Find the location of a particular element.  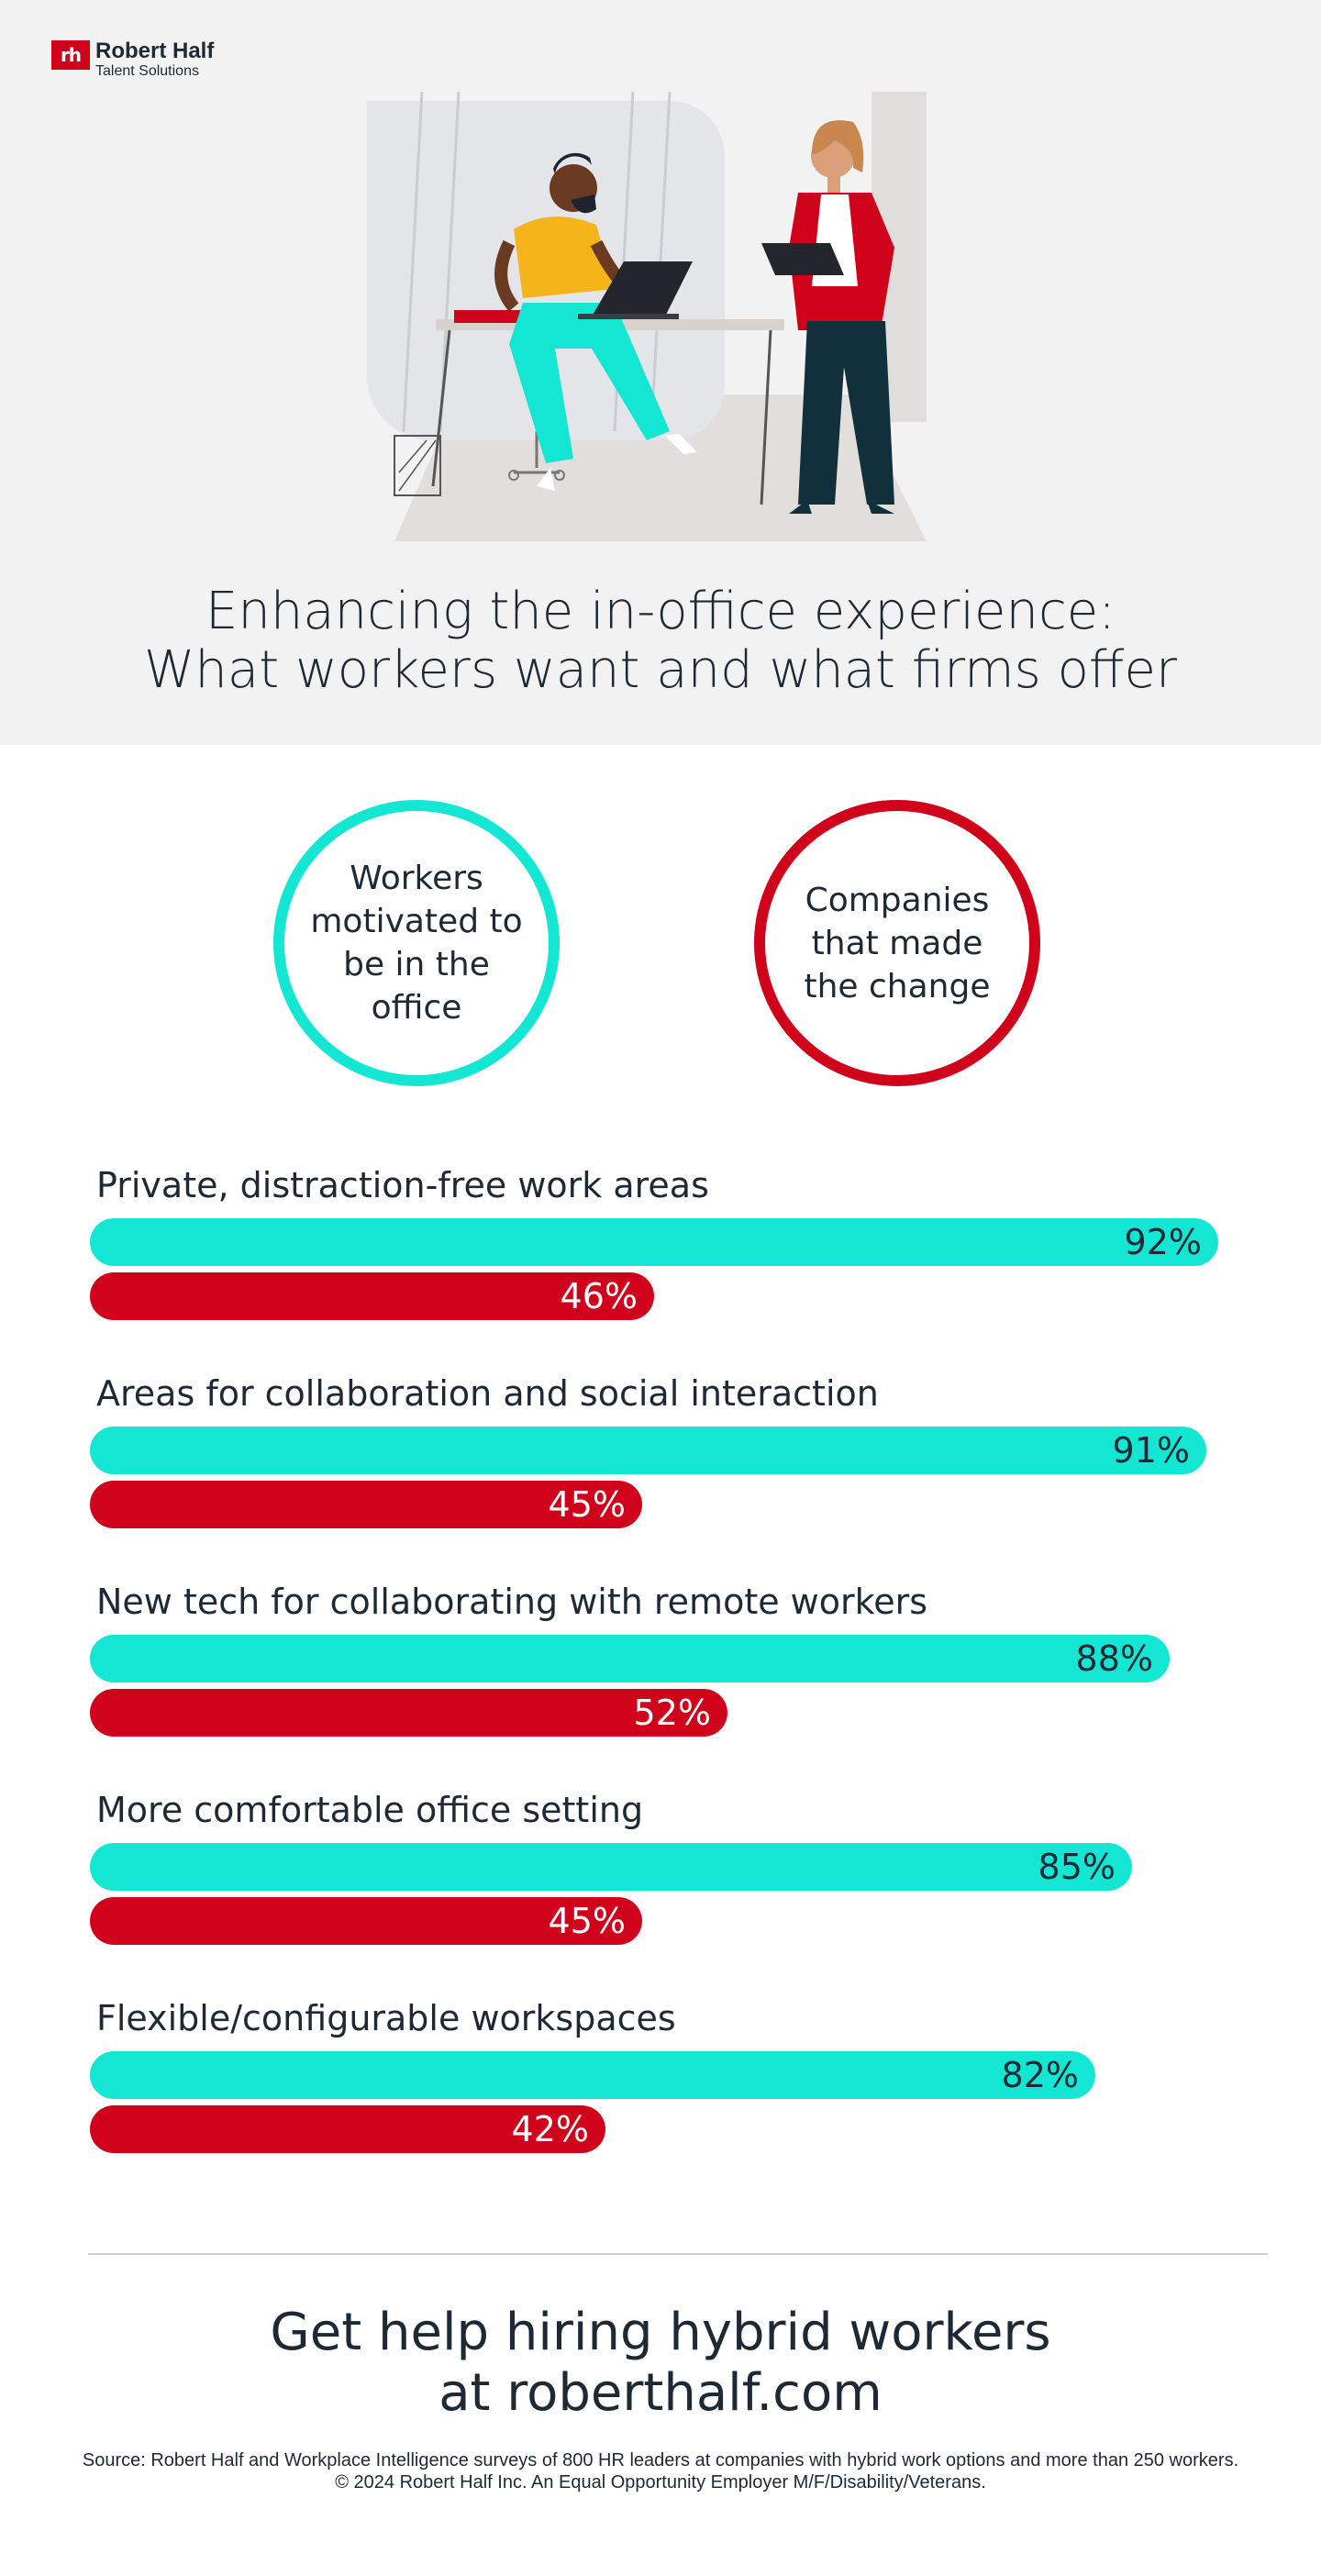

cta-line2: at roberthalf.com is located at coordinates (660, 2393).